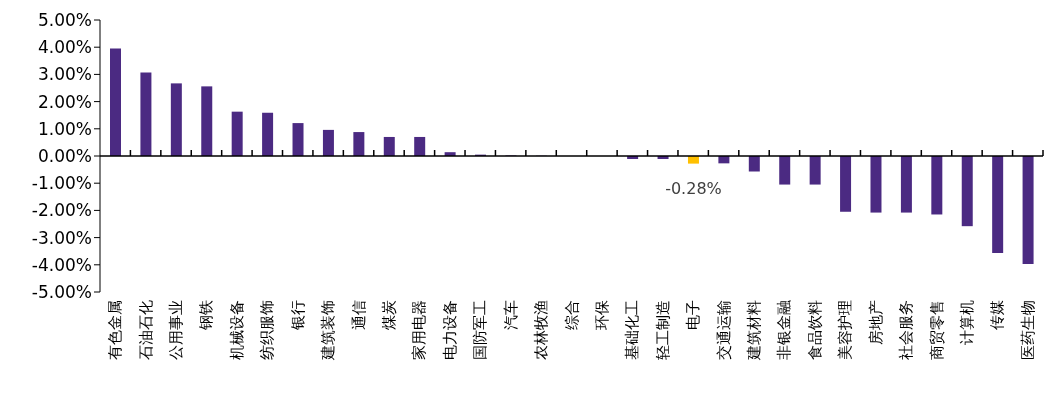  Describe the element at coordinates (449, 330) in the screenshot. I see `x-tick-label: 电力设备` at that location.